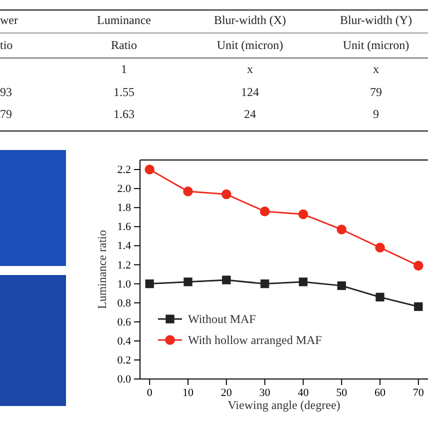 The height and width of the screenshot is (421, 428). Describe the element at coordinates (6, 92) in the screenshot. I see `text: 93` at that location.